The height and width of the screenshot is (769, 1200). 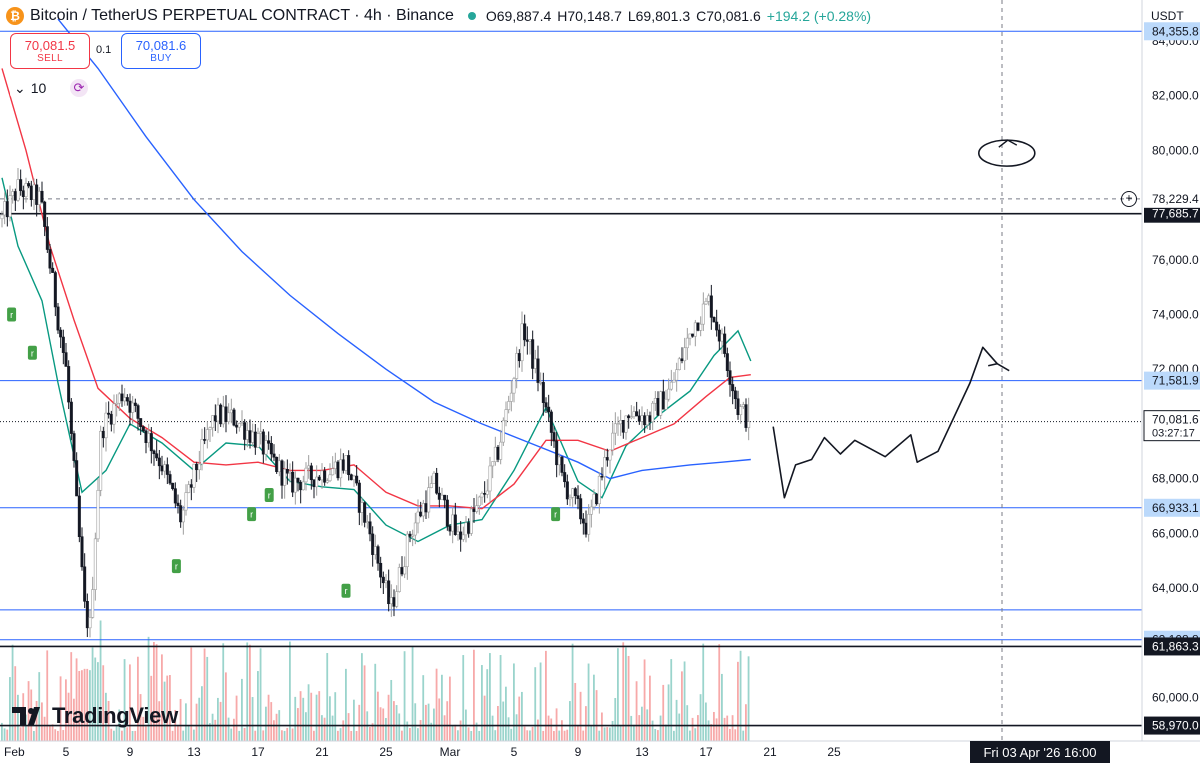 I want to click on drawings, so click(x=904, y=319).